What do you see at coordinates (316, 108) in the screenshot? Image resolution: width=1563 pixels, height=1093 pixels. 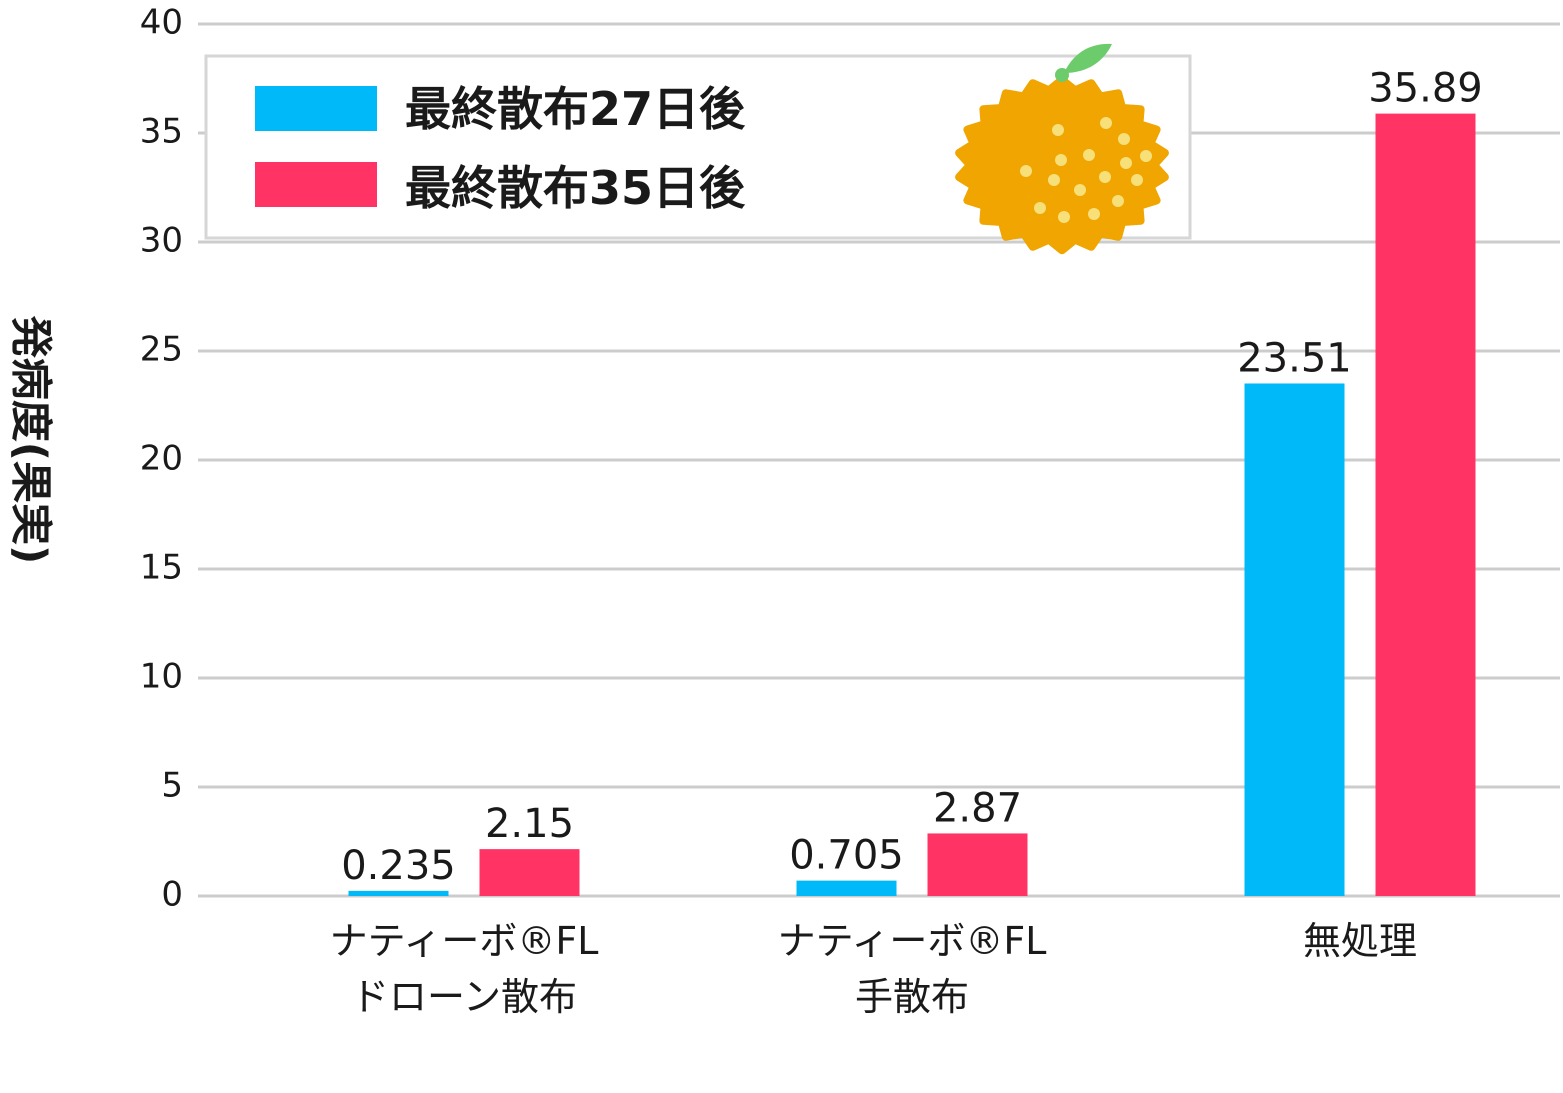 I see `legend-swatch-27d` at bounding box center [316, 108].